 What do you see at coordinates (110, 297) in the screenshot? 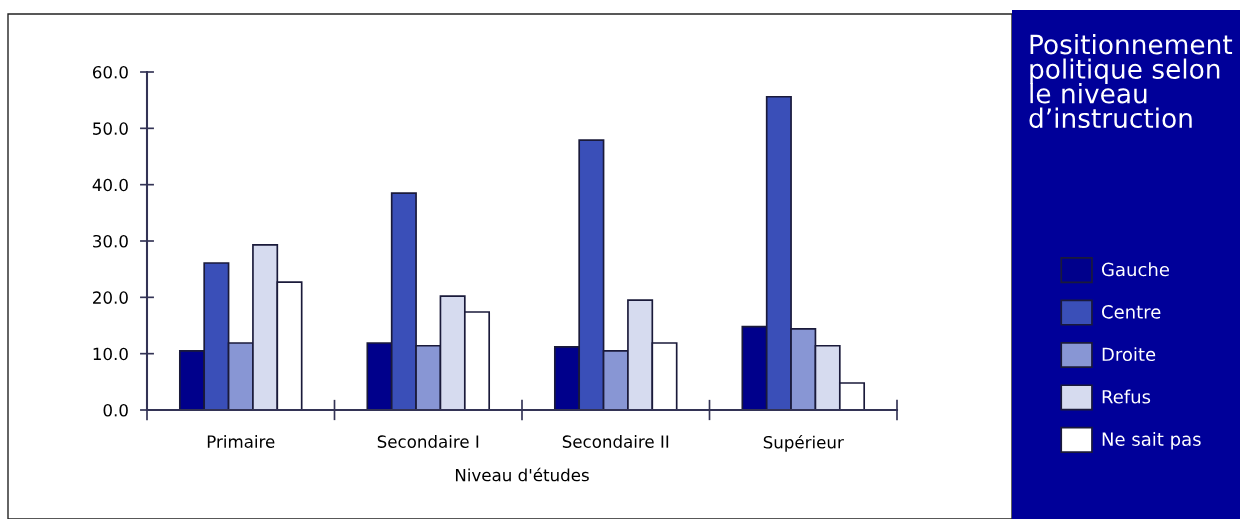
I see `y-tick-label: 20.0` at bounding box center [110, 297].